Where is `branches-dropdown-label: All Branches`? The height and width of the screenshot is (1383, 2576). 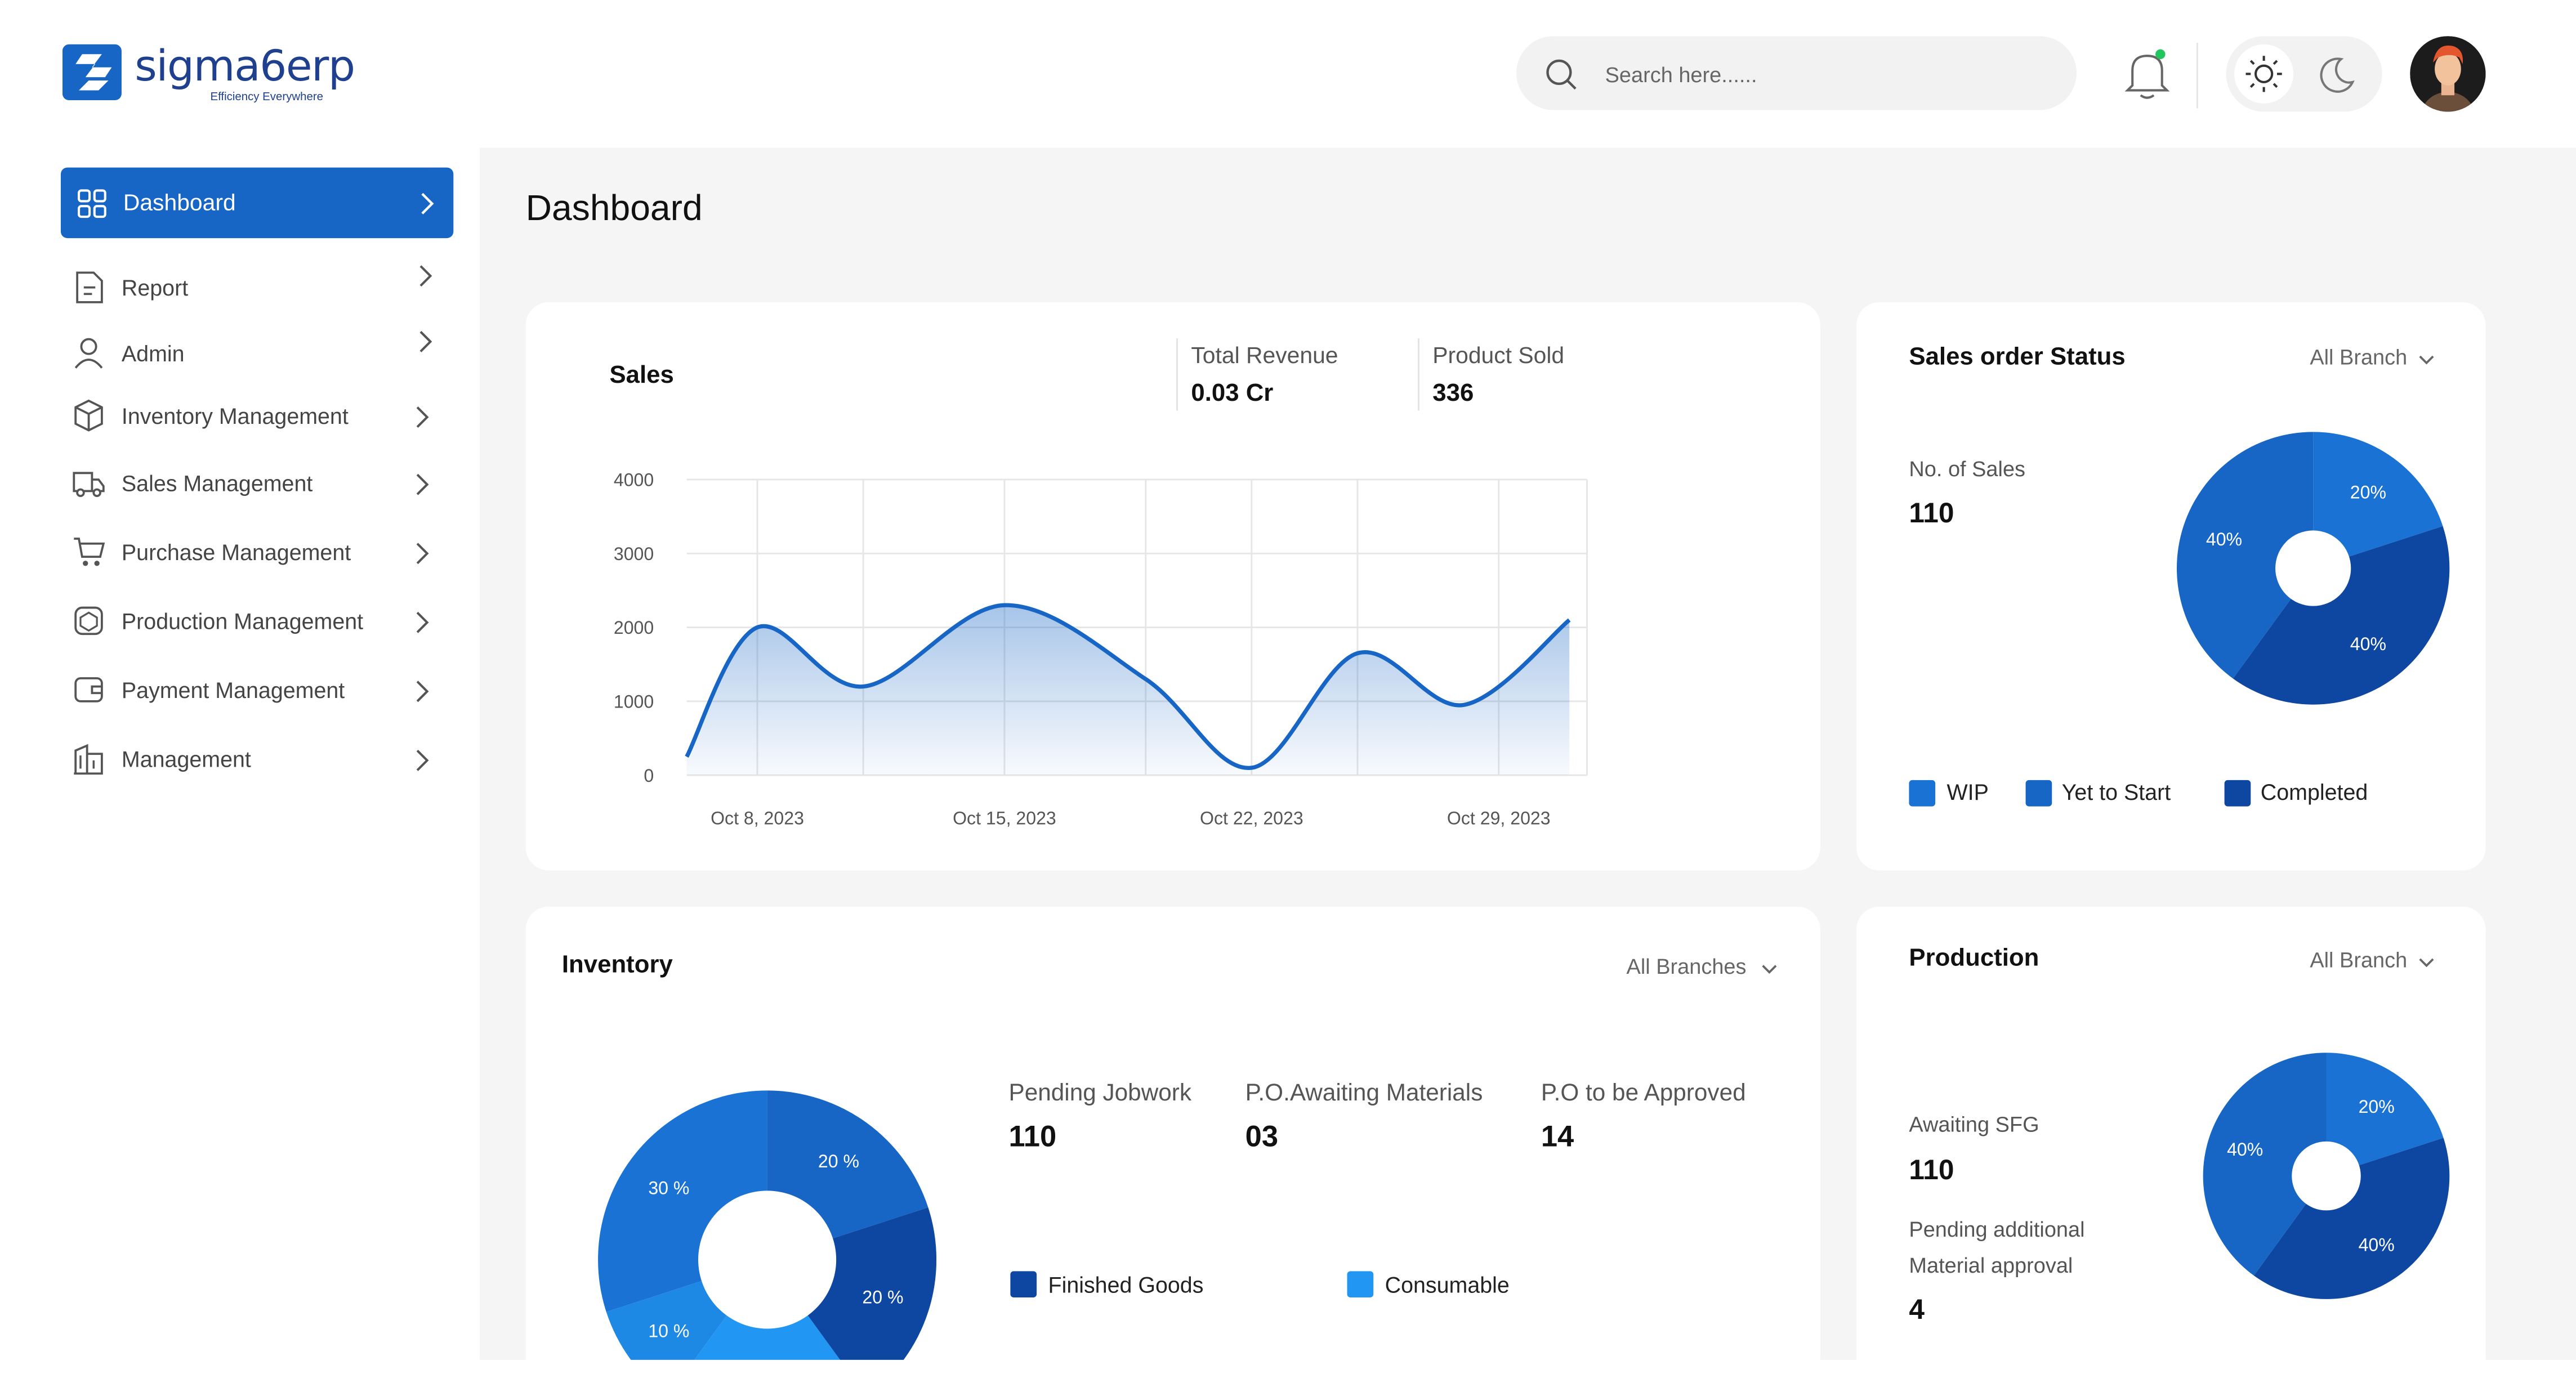 branches-dropdown-label: All Branches is located at coordinates (1686, 966).